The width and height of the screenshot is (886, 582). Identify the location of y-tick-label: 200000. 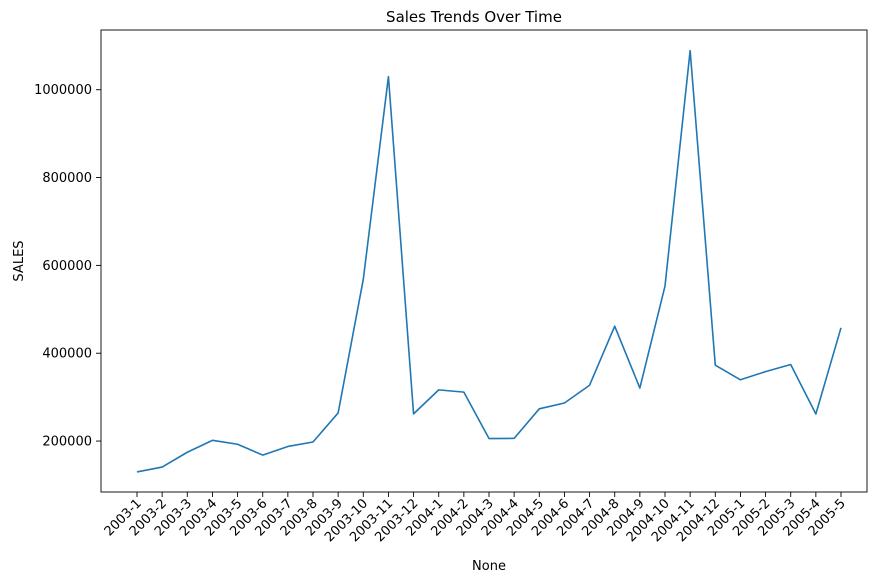
(67, 442).